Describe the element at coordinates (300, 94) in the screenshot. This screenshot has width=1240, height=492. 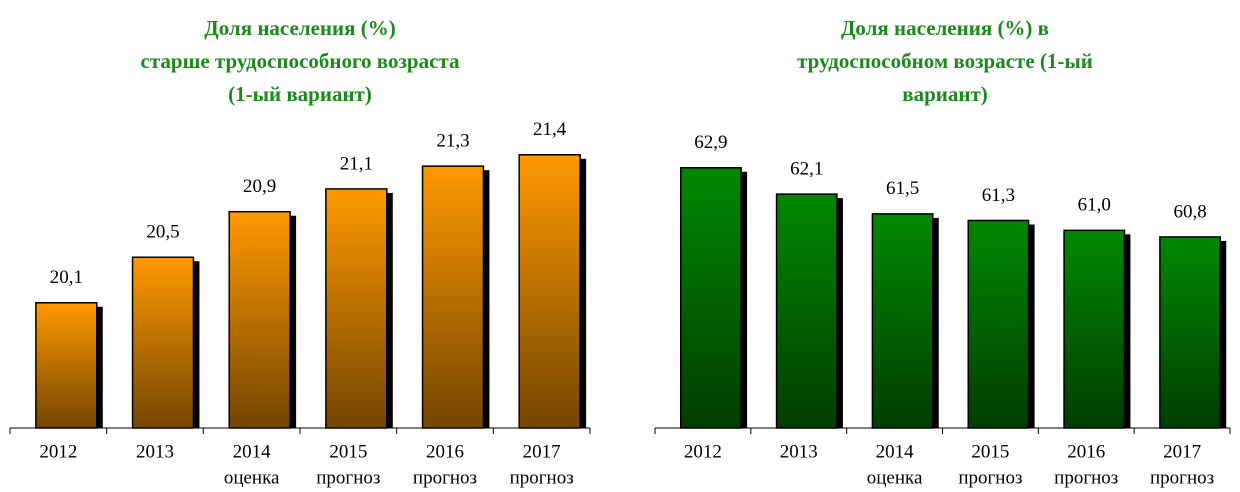
I see `chart-title: (1-ый вариант)` at that location.